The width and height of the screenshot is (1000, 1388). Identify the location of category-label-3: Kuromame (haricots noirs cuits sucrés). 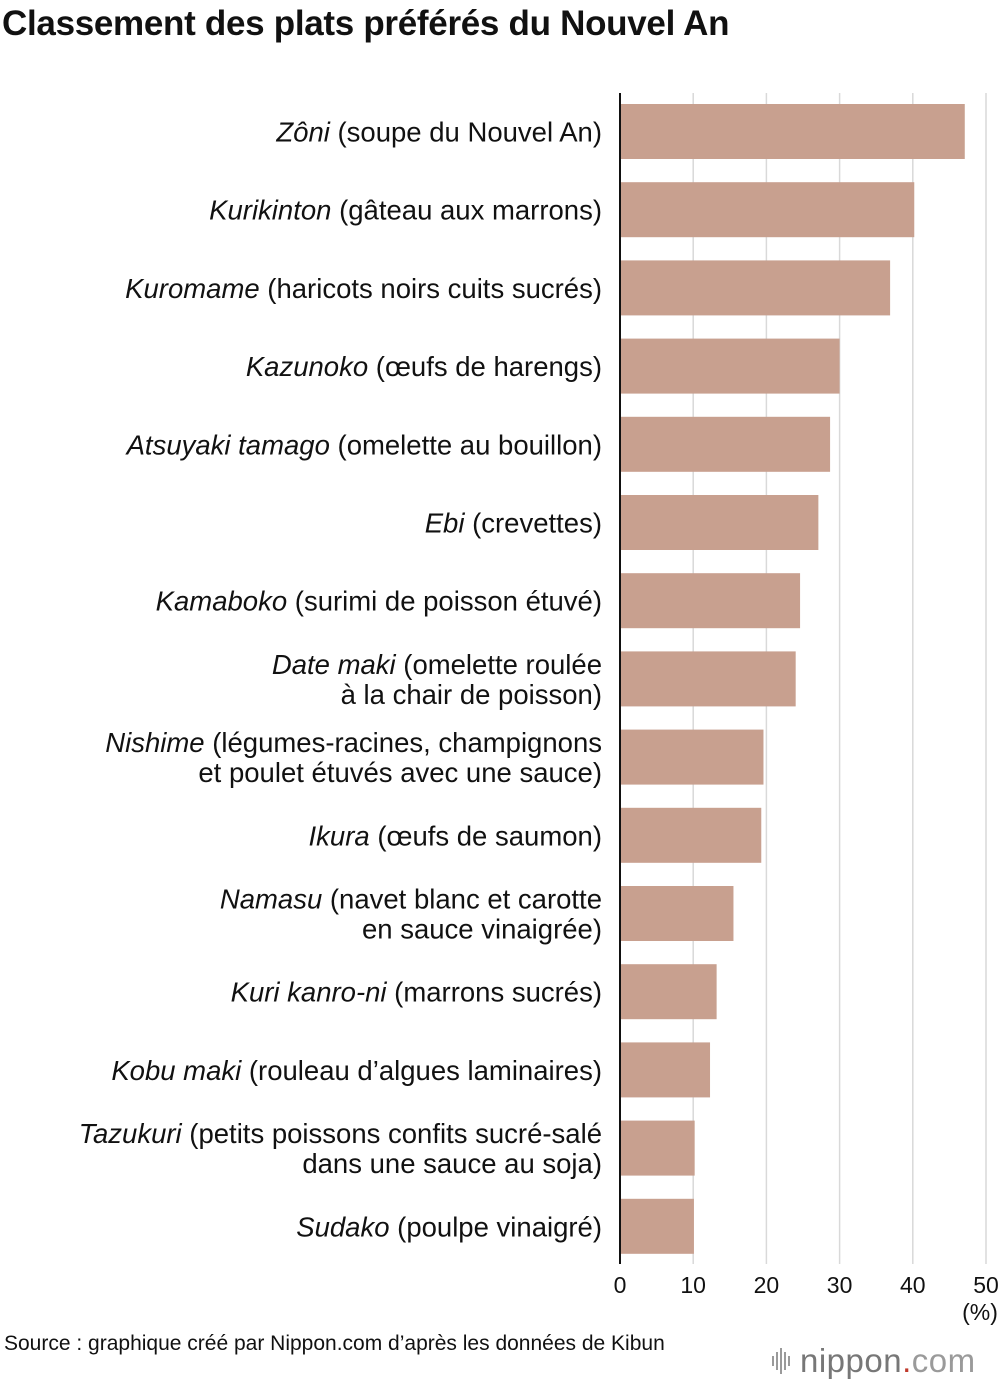
(363, 288).